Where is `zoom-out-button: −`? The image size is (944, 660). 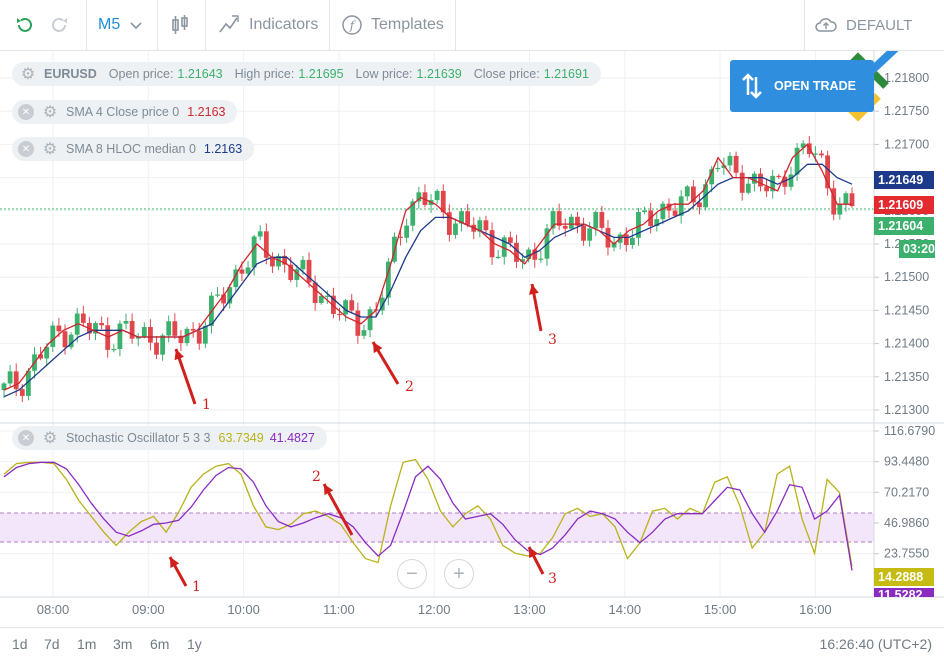
zoom-out-button: − is located at coordinates (412, 574).